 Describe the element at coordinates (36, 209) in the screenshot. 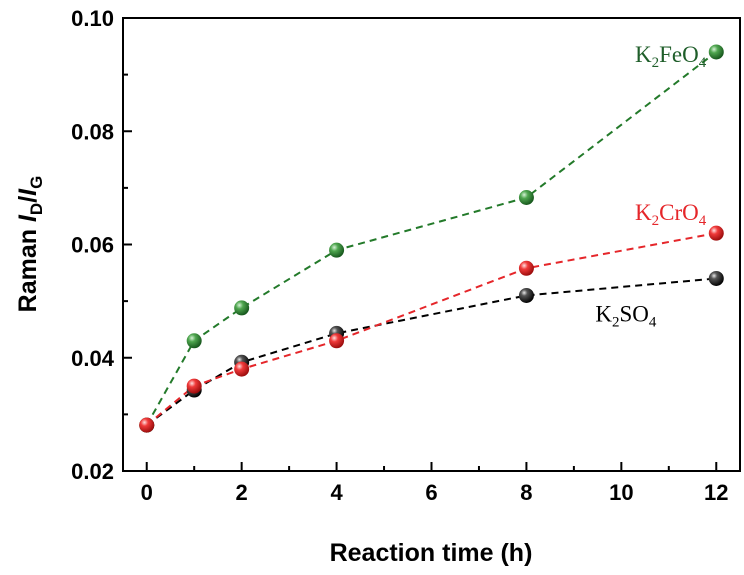

I see `y-axis-title-sub1: D` at that location.